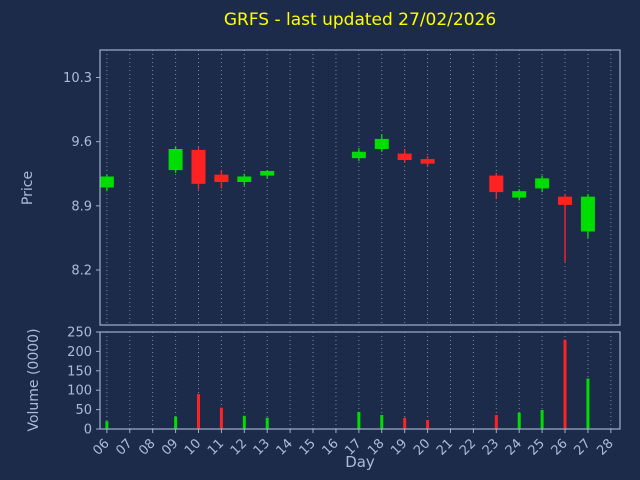  I want to click on x-tick-label: 25, so click(537, 447).